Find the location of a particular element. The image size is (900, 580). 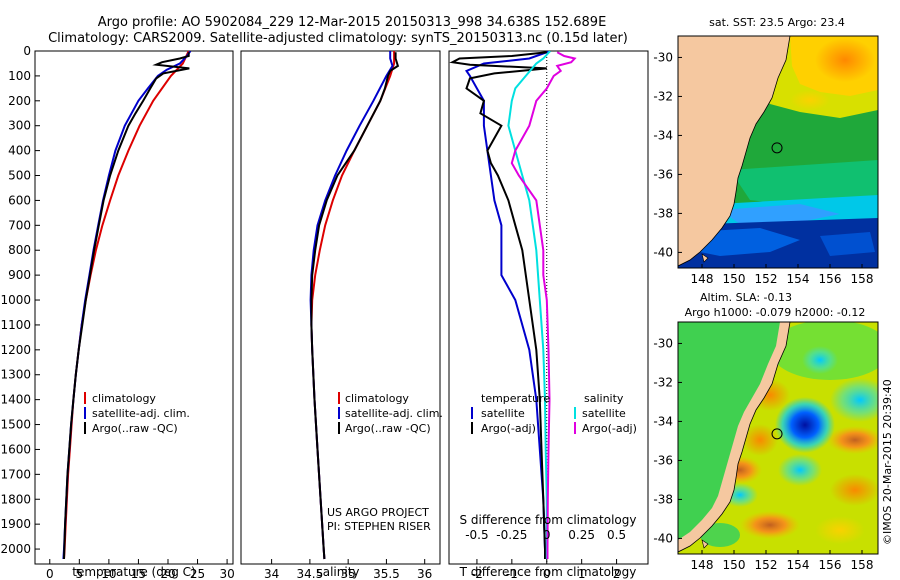

depth-ytick-label: 200 is located at coordinates (19, 101).